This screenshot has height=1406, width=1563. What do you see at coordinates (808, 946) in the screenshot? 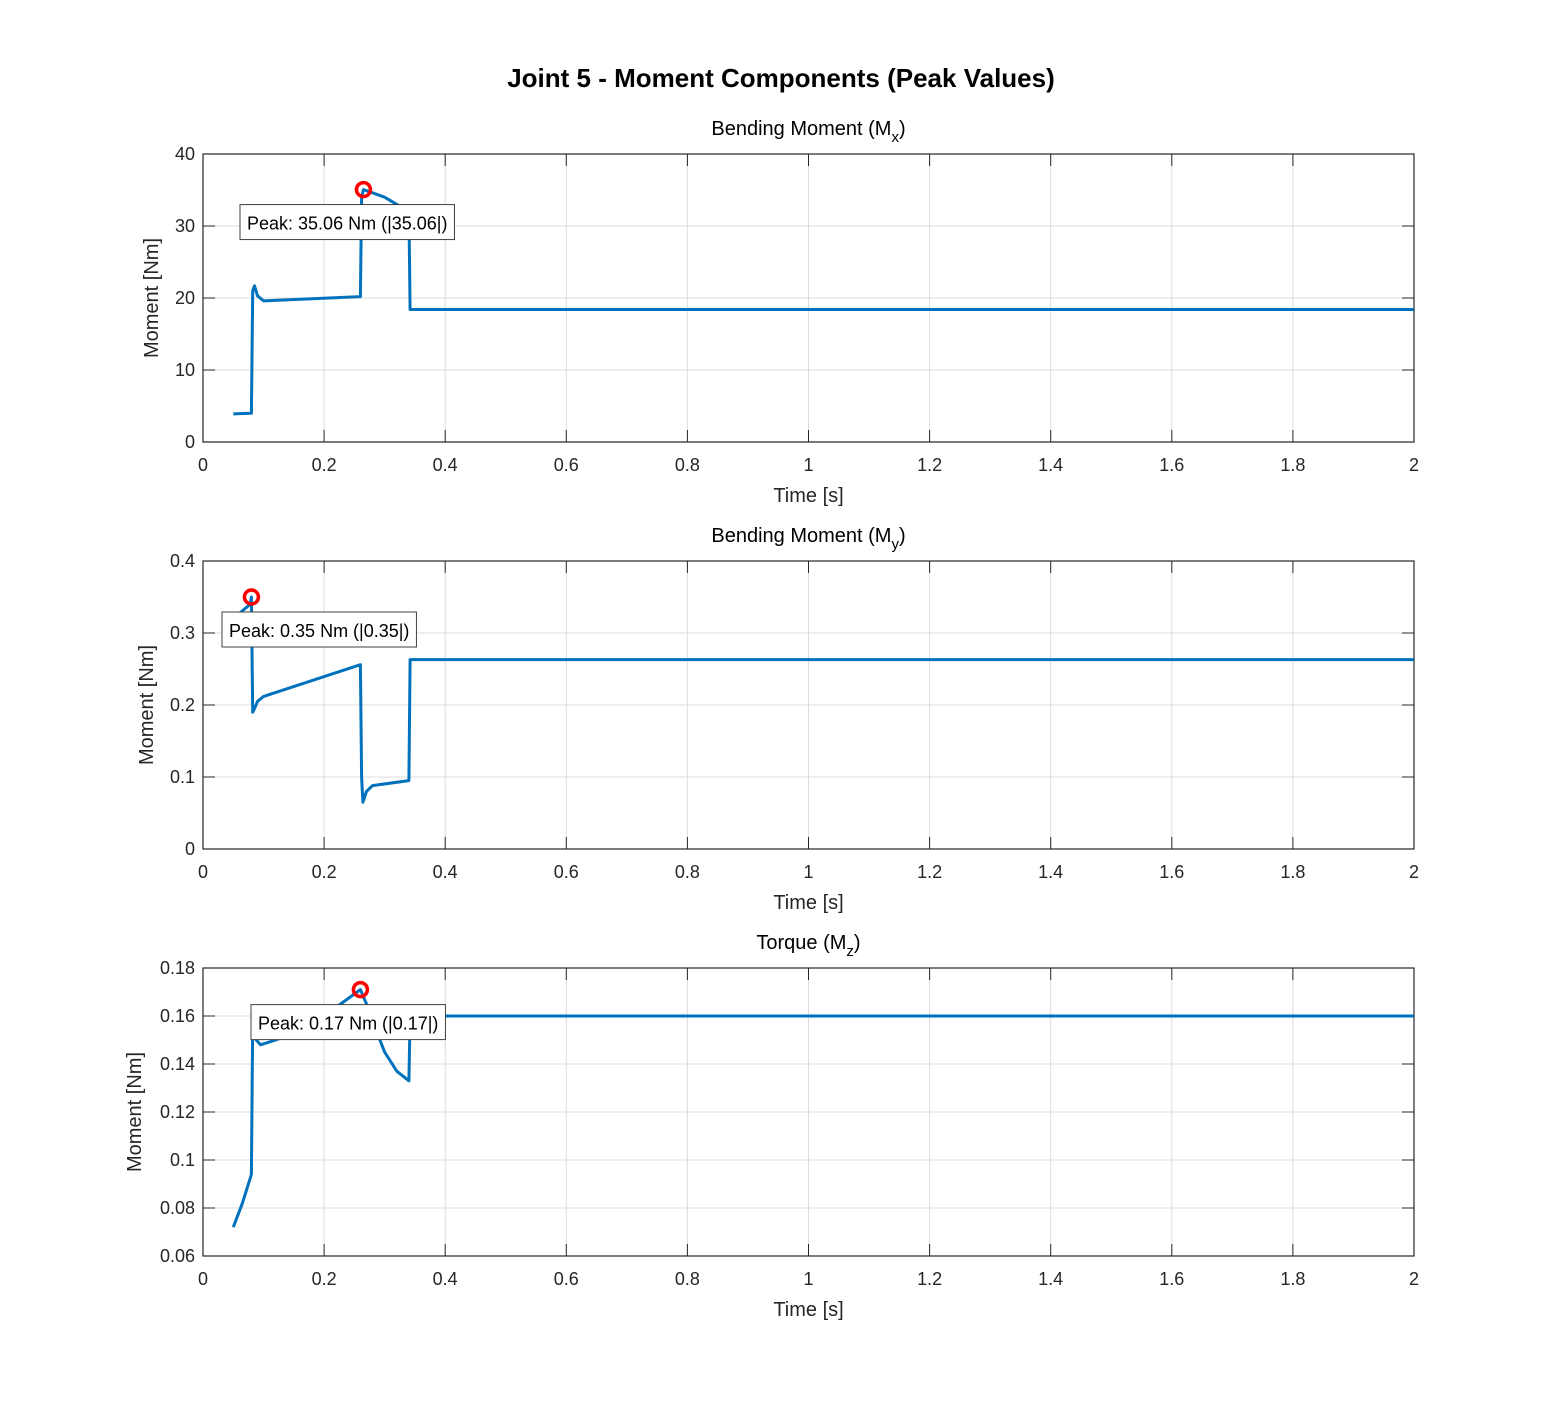
I see `subplot-title: Torque (Mz)` at bounding box center [808, 946].